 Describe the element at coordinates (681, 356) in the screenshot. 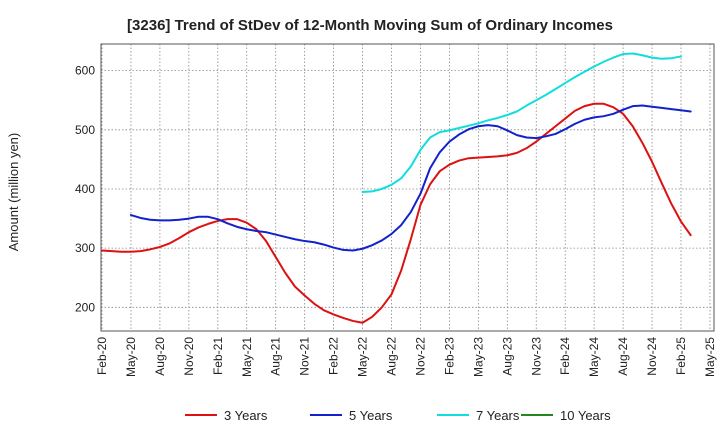

I see `x-tick-label: Feb-25` at that location.